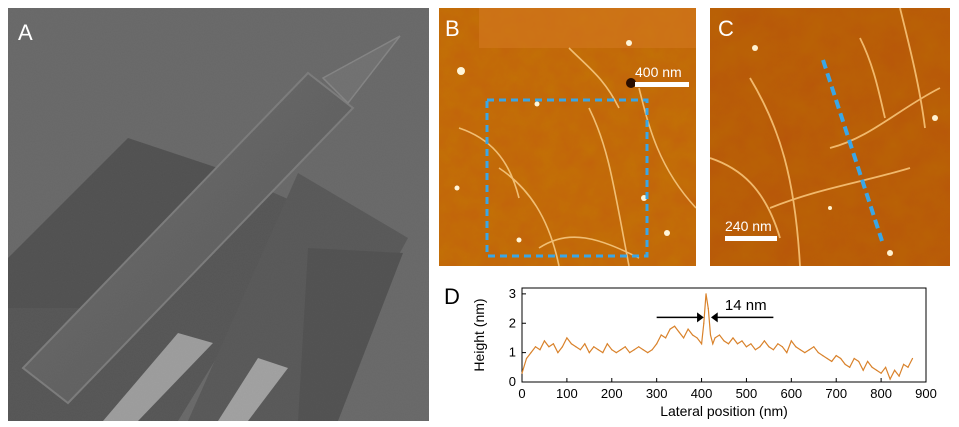 This screenshot has height=427, width=959. What do you see at coordinates (512, 322) in the screenshot?
I see `y-tick-label: 2` at bounding box center [512, 322].